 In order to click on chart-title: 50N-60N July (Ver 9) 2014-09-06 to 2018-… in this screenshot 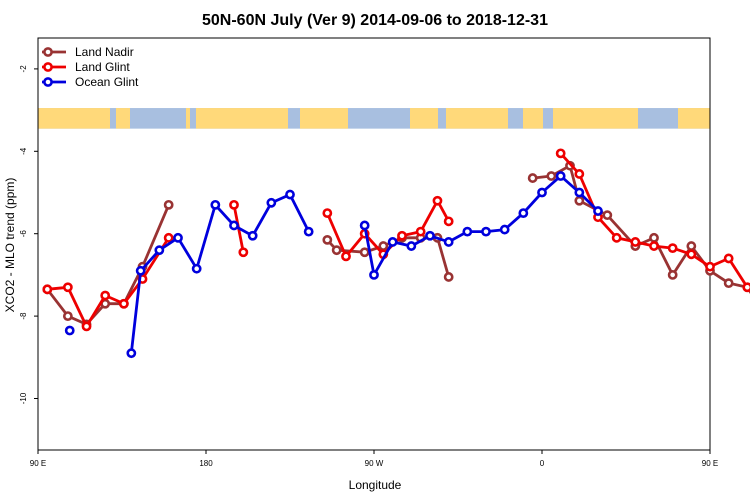, I will do `click(375, 20)`.